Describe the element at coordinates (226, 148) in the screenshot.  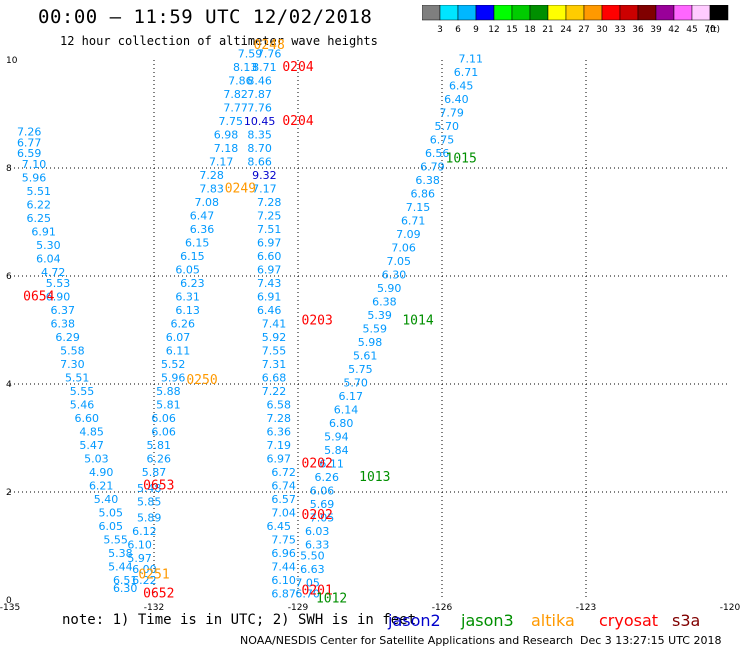
I see `data-point-label: 7.18` at that location.